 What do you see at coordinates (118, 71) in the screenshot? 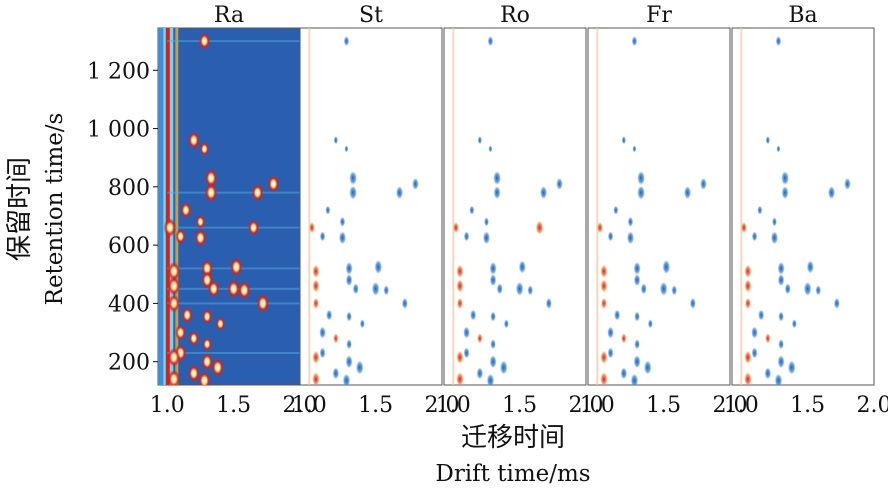
I see `y-tick-label: 1 200` at bounding box center [118, 71].